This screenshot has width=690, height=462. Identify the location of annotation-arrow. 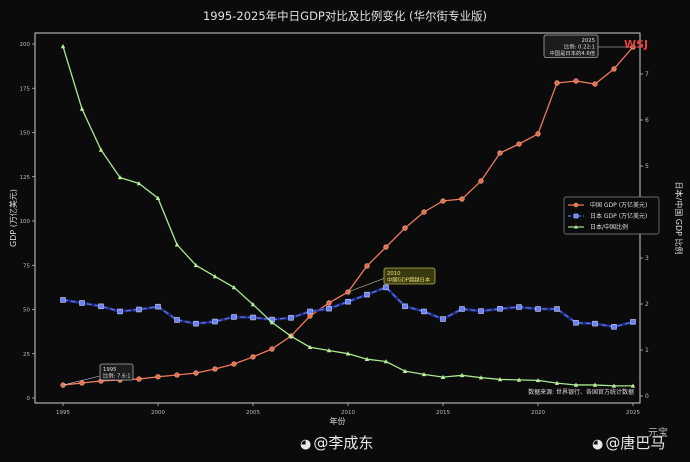
(81, 380).